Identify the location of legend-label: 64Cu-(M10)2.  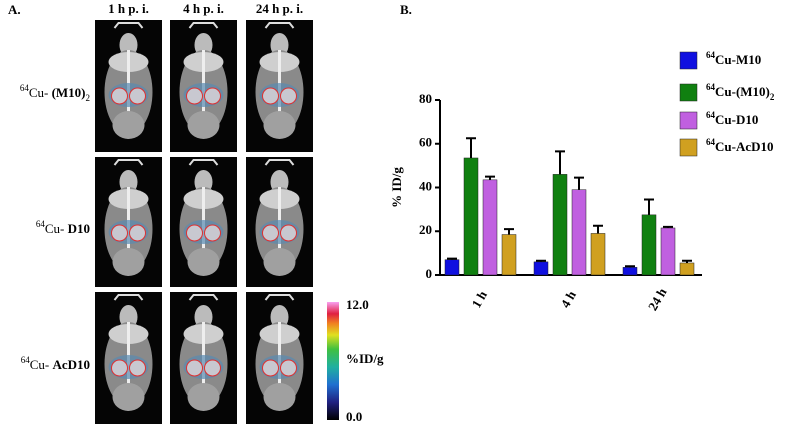
(740, 92).